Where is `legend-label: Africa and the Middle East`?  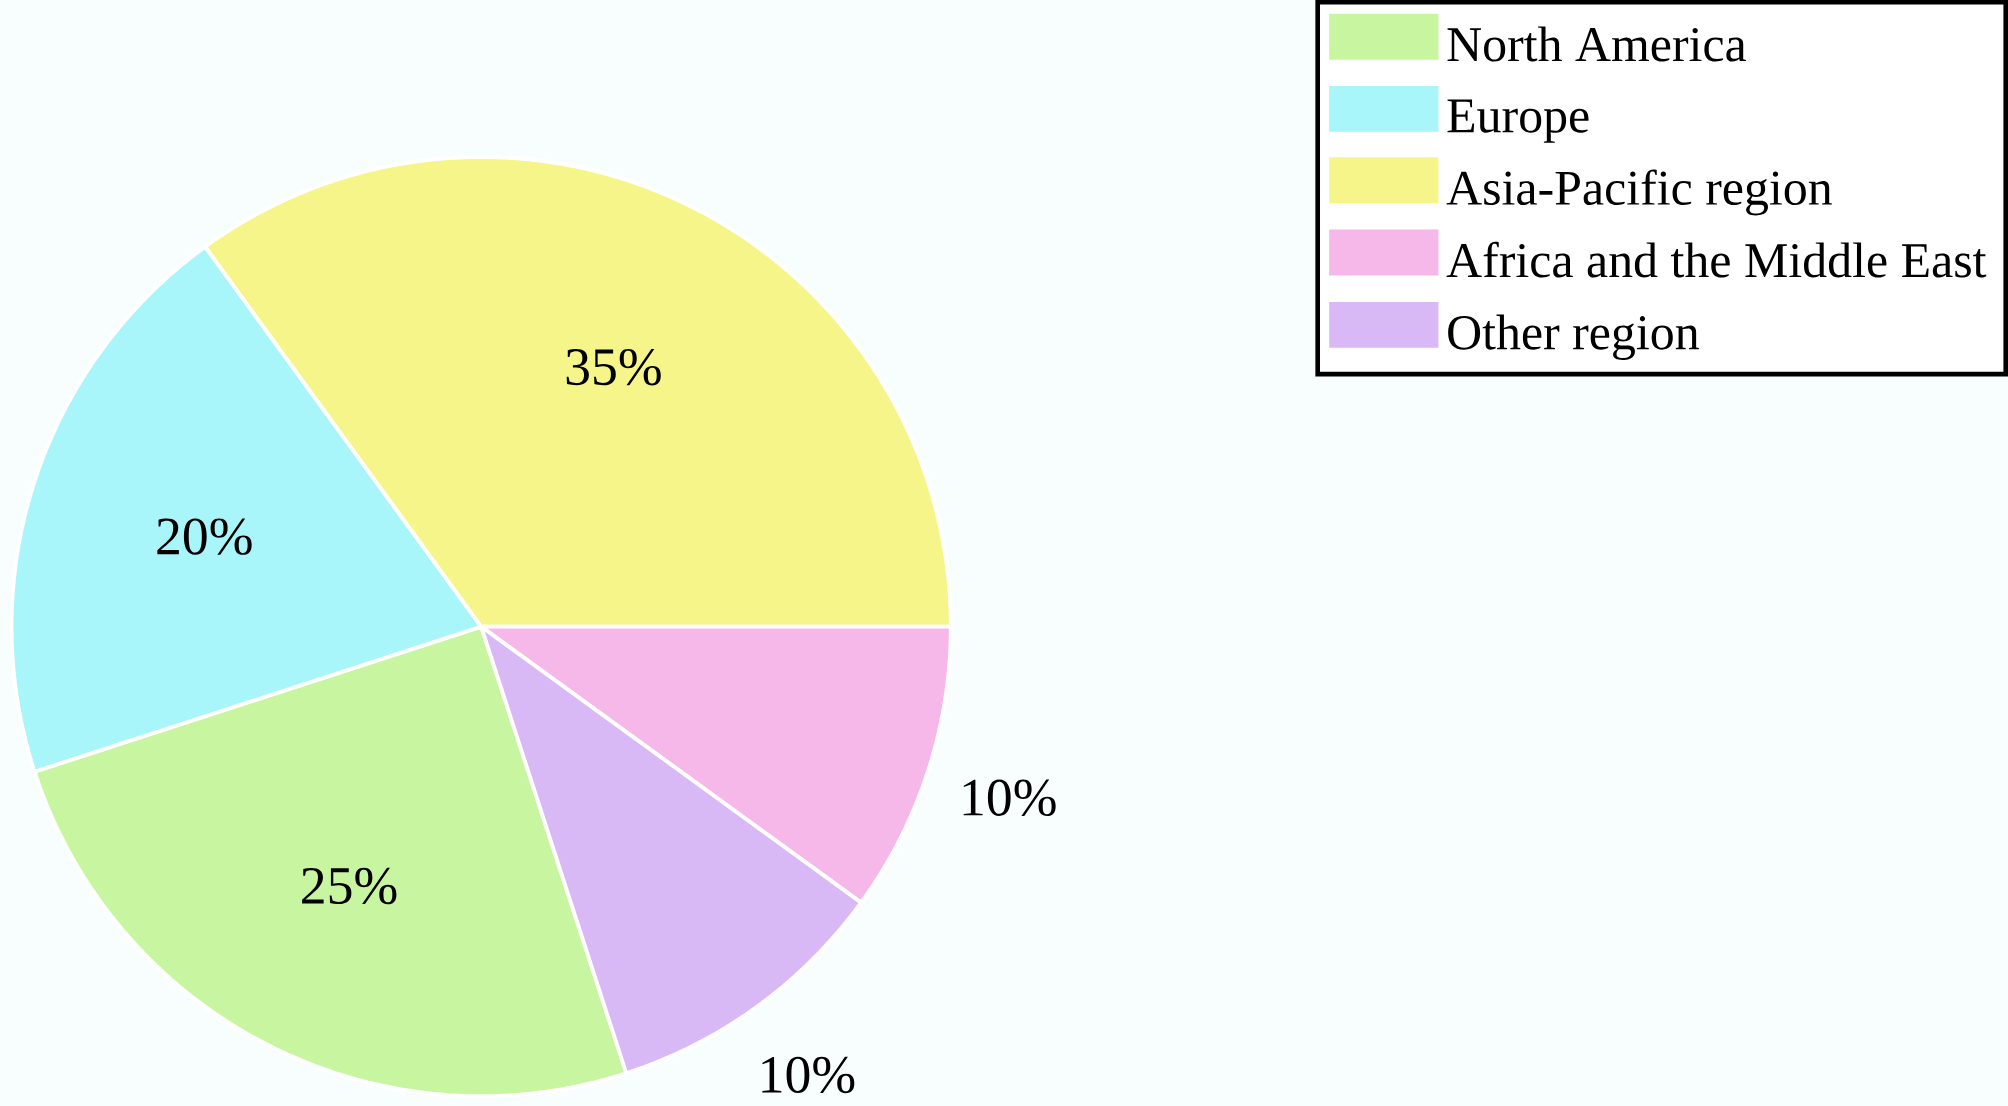 legend-label: Africa and the Middle East is located at coordinates (1716, 259).